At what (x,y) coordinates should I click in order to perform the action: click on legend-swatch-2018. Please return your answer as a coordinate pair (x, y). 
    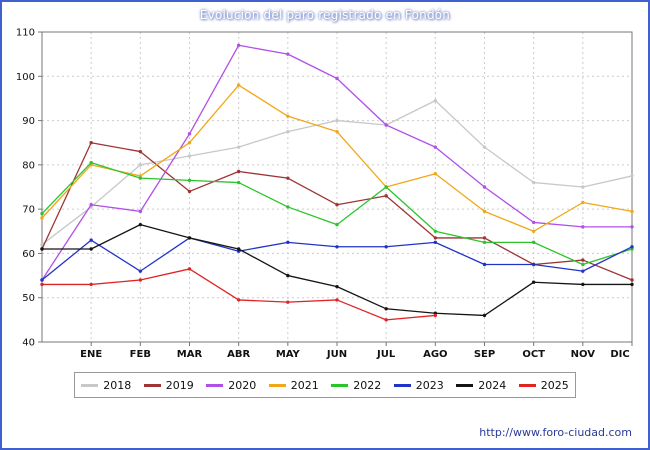
    Looking at the image, I should click on (90, 385).